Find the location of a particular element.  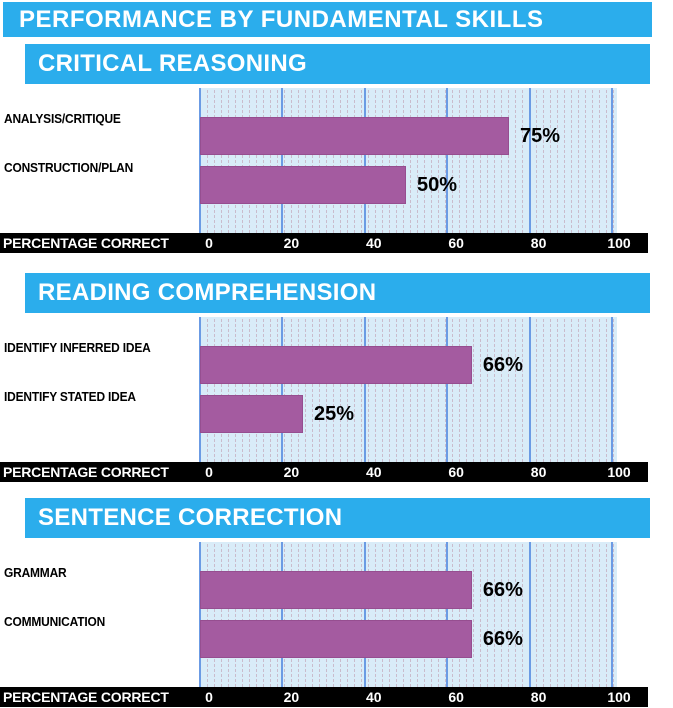

bar-identify-stated-idea is located at coordinates (251, 414).